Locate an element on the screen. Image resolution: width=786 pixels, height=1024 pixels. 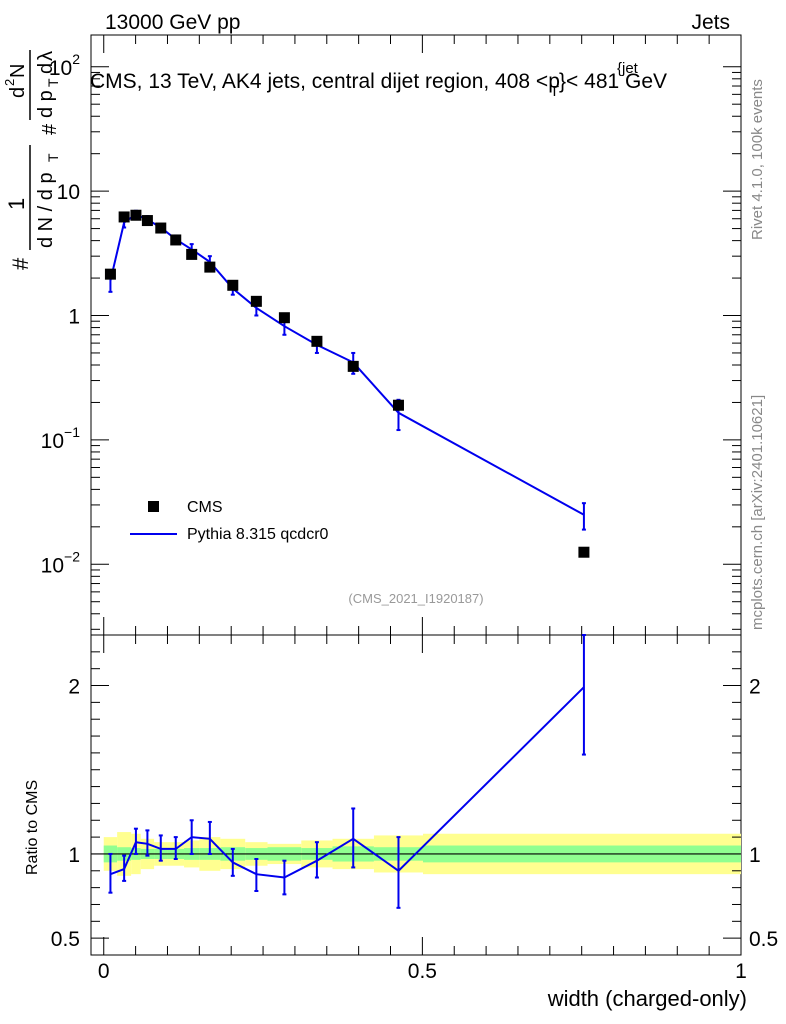
main-ylabel-den2-sub: T is located at coordinates (53, 82).